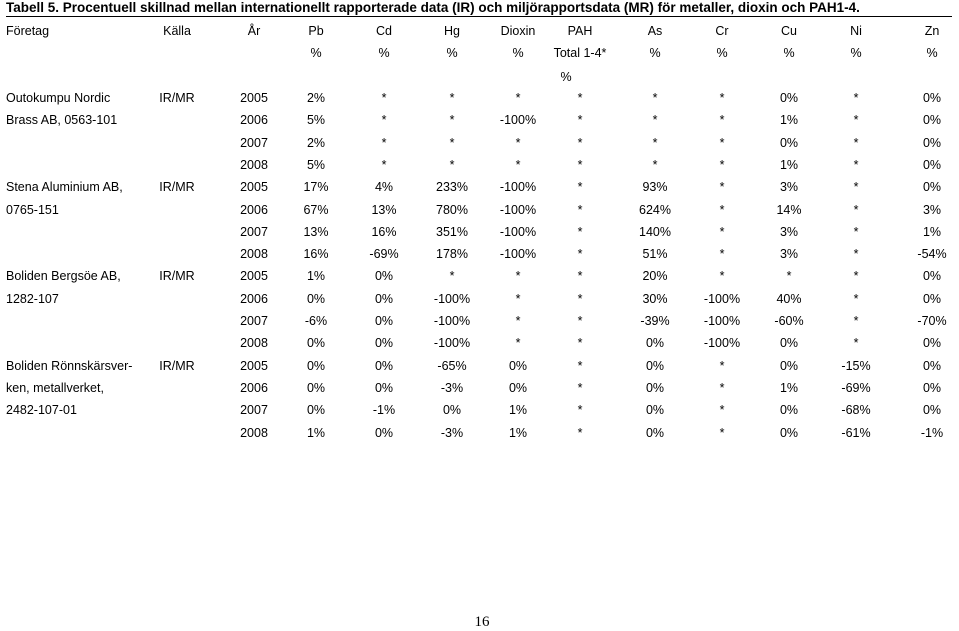  I want to click on value-cell: 20%, so click(655, 276).